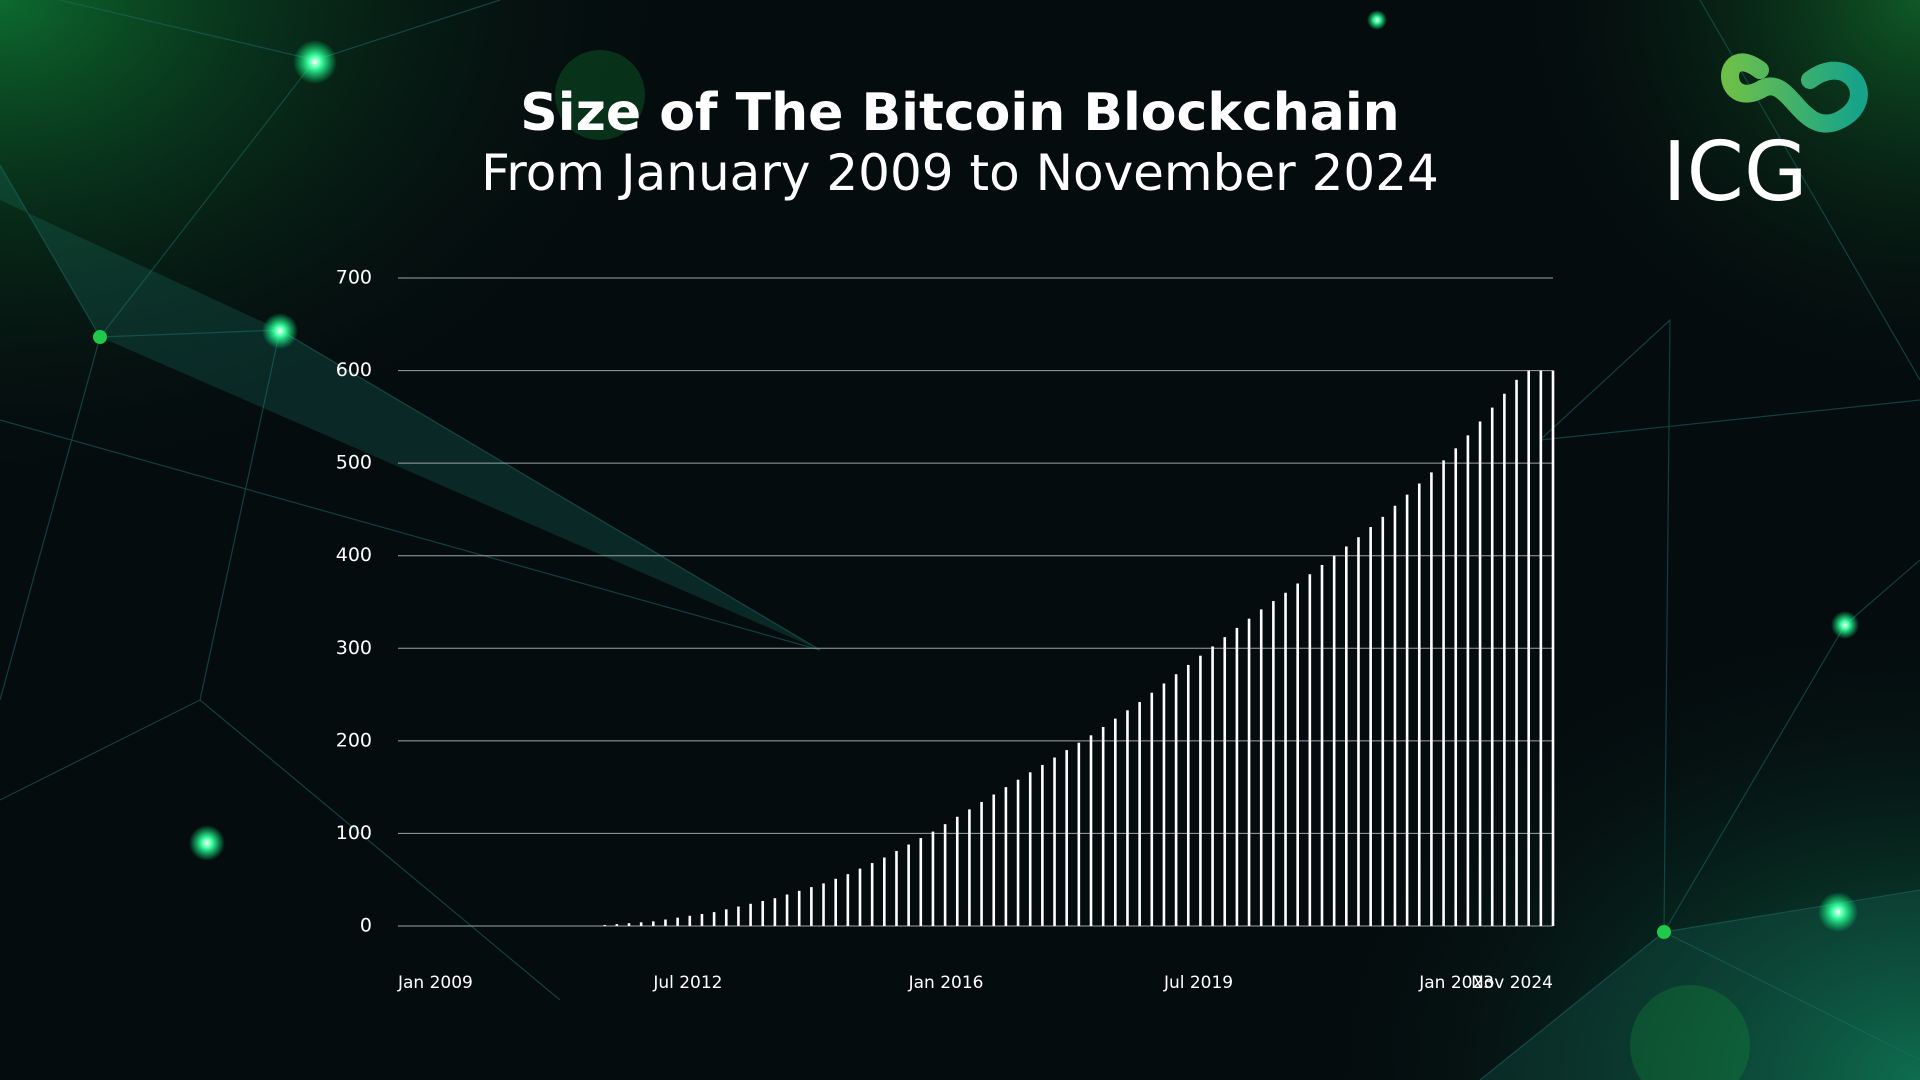 The image size is (1920, 1080). What do you see at coordinates (959, 113) in the screenshot?
I see `chart-title: Size of The Bitcoin Blockchain` at bounding box center [959, 113].